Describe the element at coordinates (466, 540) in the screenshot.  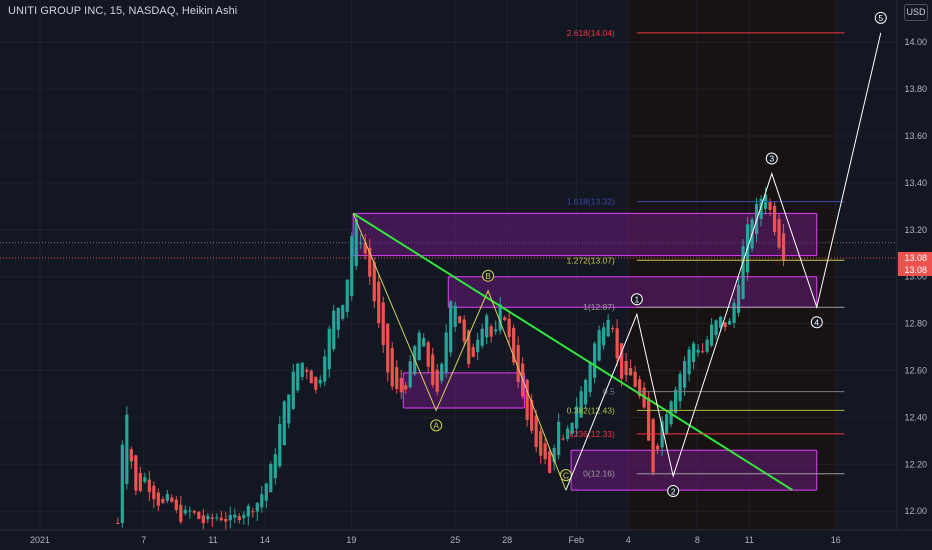
I see `time-axis-background` at that location.